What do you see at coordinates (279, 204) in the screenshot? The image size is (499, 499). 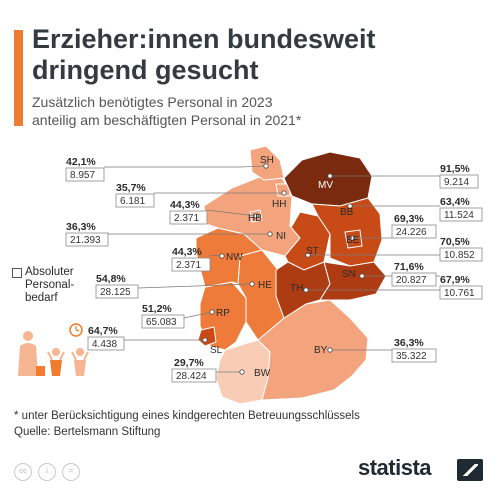 I see `code-hh: HH` at bounding box center [279, 204].